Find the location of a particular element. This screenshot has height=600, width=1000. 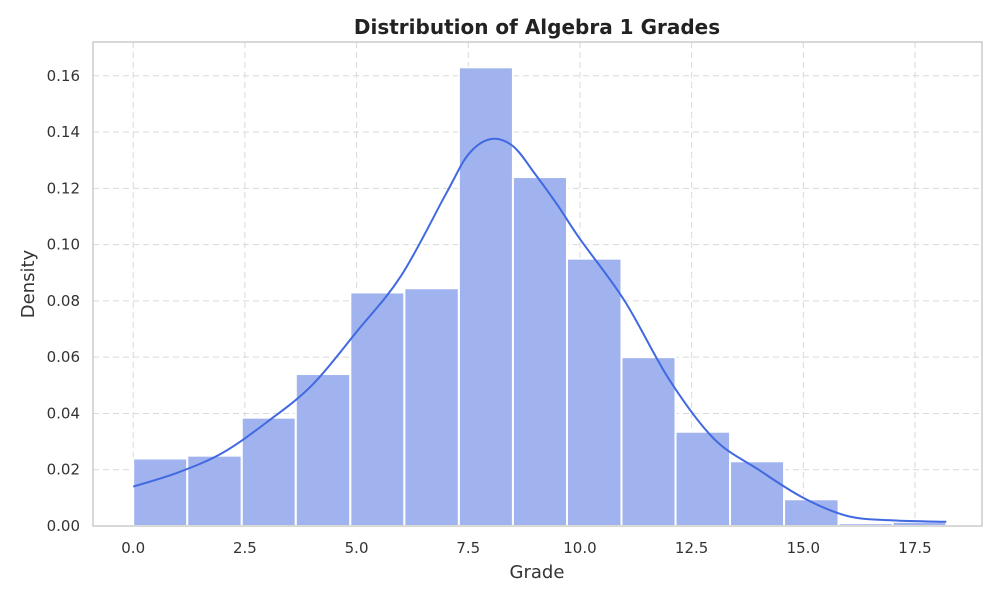

x-axis-title: Grade is located at coordinates (537, 572).